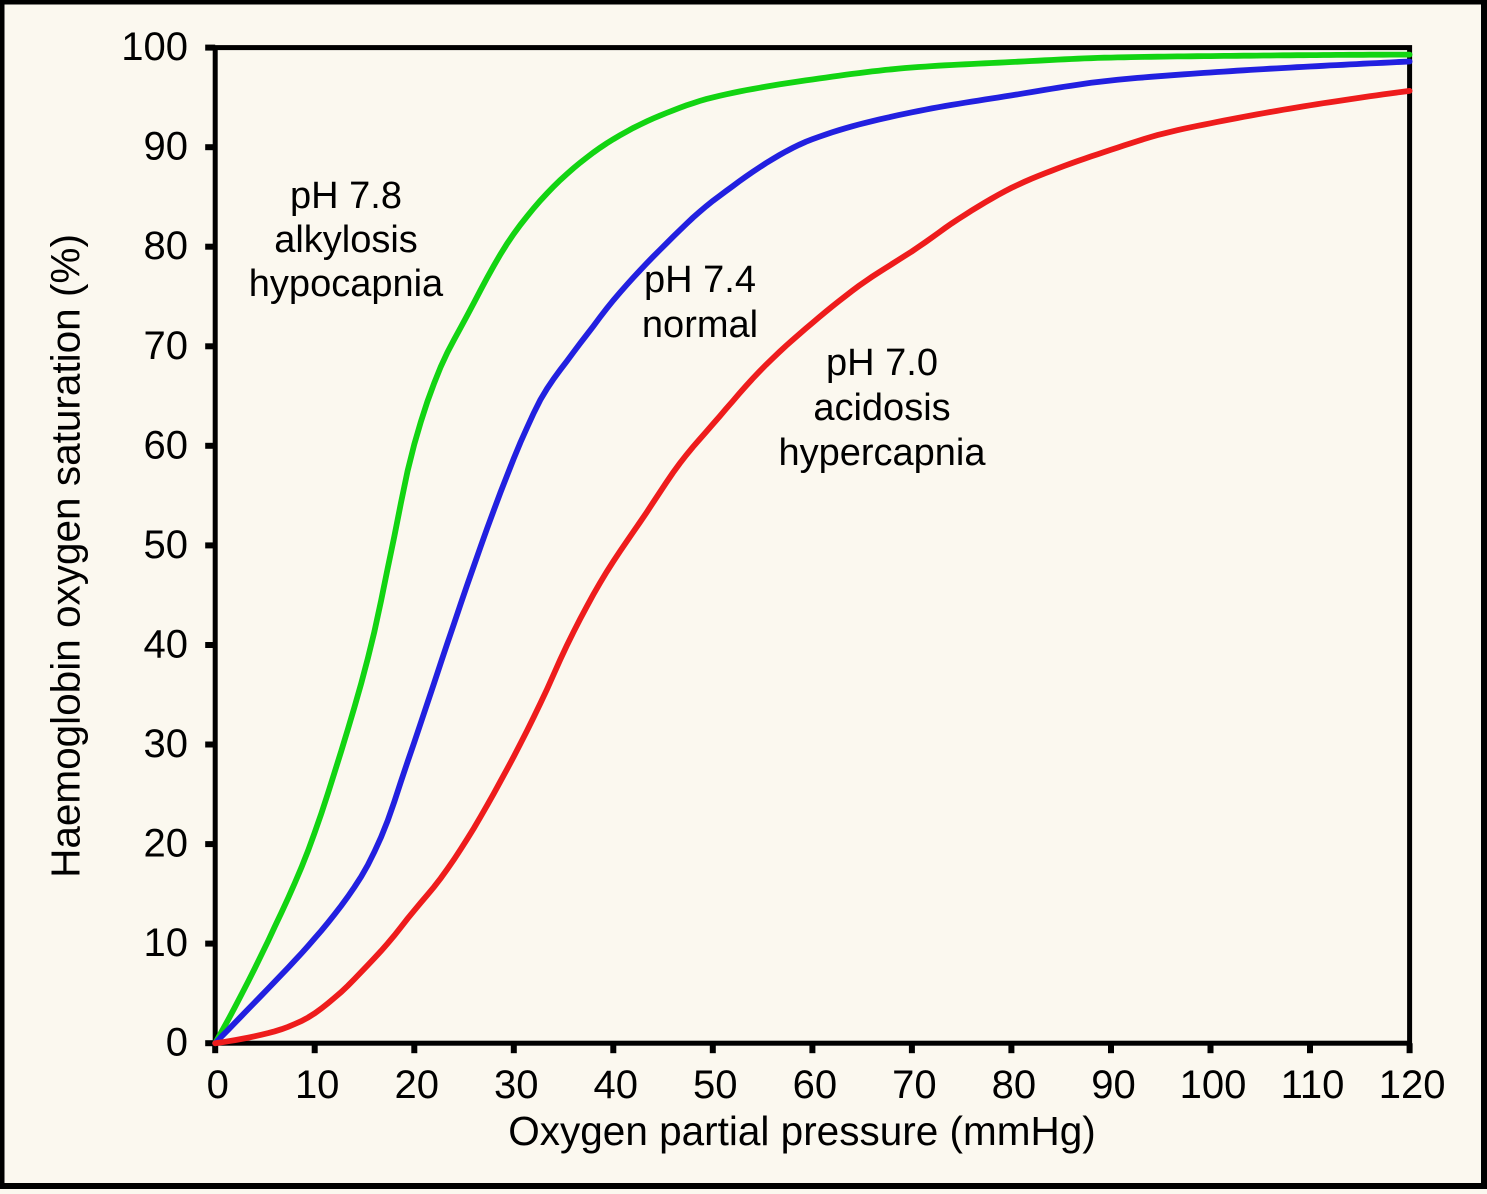 The width and height of the screenshot is (1487, 1194). I want to click on svg-text: pH 7.4, so click(700, 280).